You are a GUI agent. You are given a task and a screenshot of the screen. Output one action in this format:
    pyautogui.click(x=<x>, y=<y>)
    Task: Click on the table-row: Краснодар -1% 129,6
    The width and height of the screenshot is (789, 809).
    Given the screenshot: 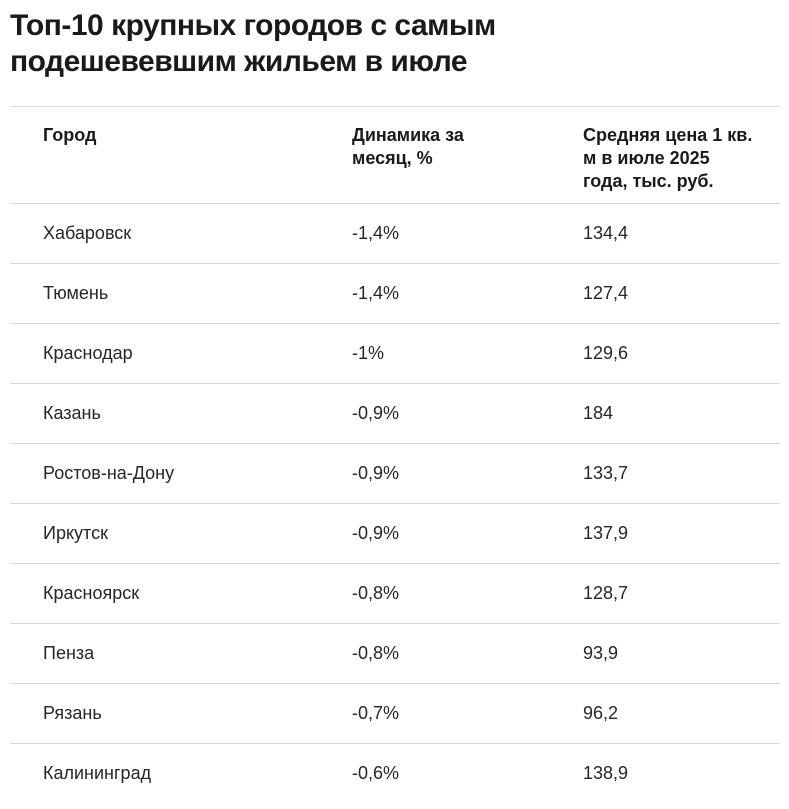 What is the action you would take?
    pyautogui.click(x=395, y=353)
    